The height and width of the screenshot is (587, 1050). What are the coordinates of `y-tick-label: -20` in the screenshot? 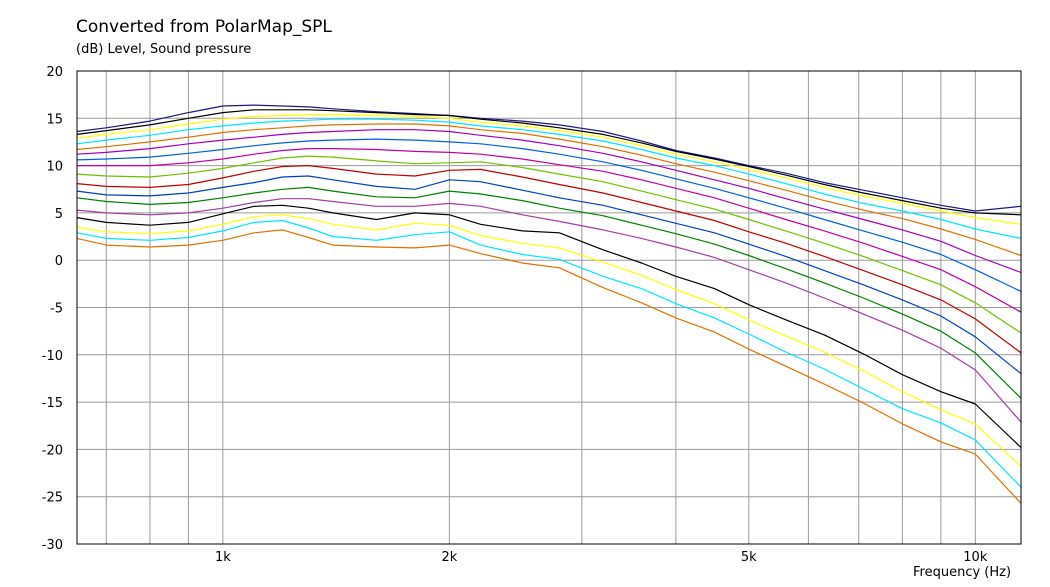 It's located at (52, 450).